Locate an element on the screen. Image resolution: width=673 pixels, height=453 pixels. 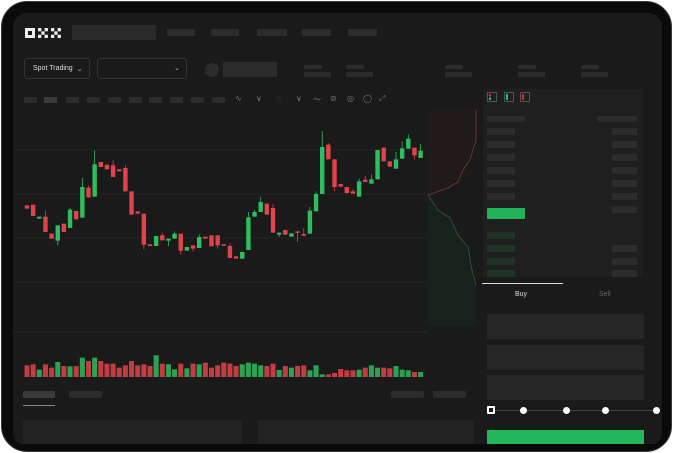
tab-sell: Sell is located at coordinates (605, 294).